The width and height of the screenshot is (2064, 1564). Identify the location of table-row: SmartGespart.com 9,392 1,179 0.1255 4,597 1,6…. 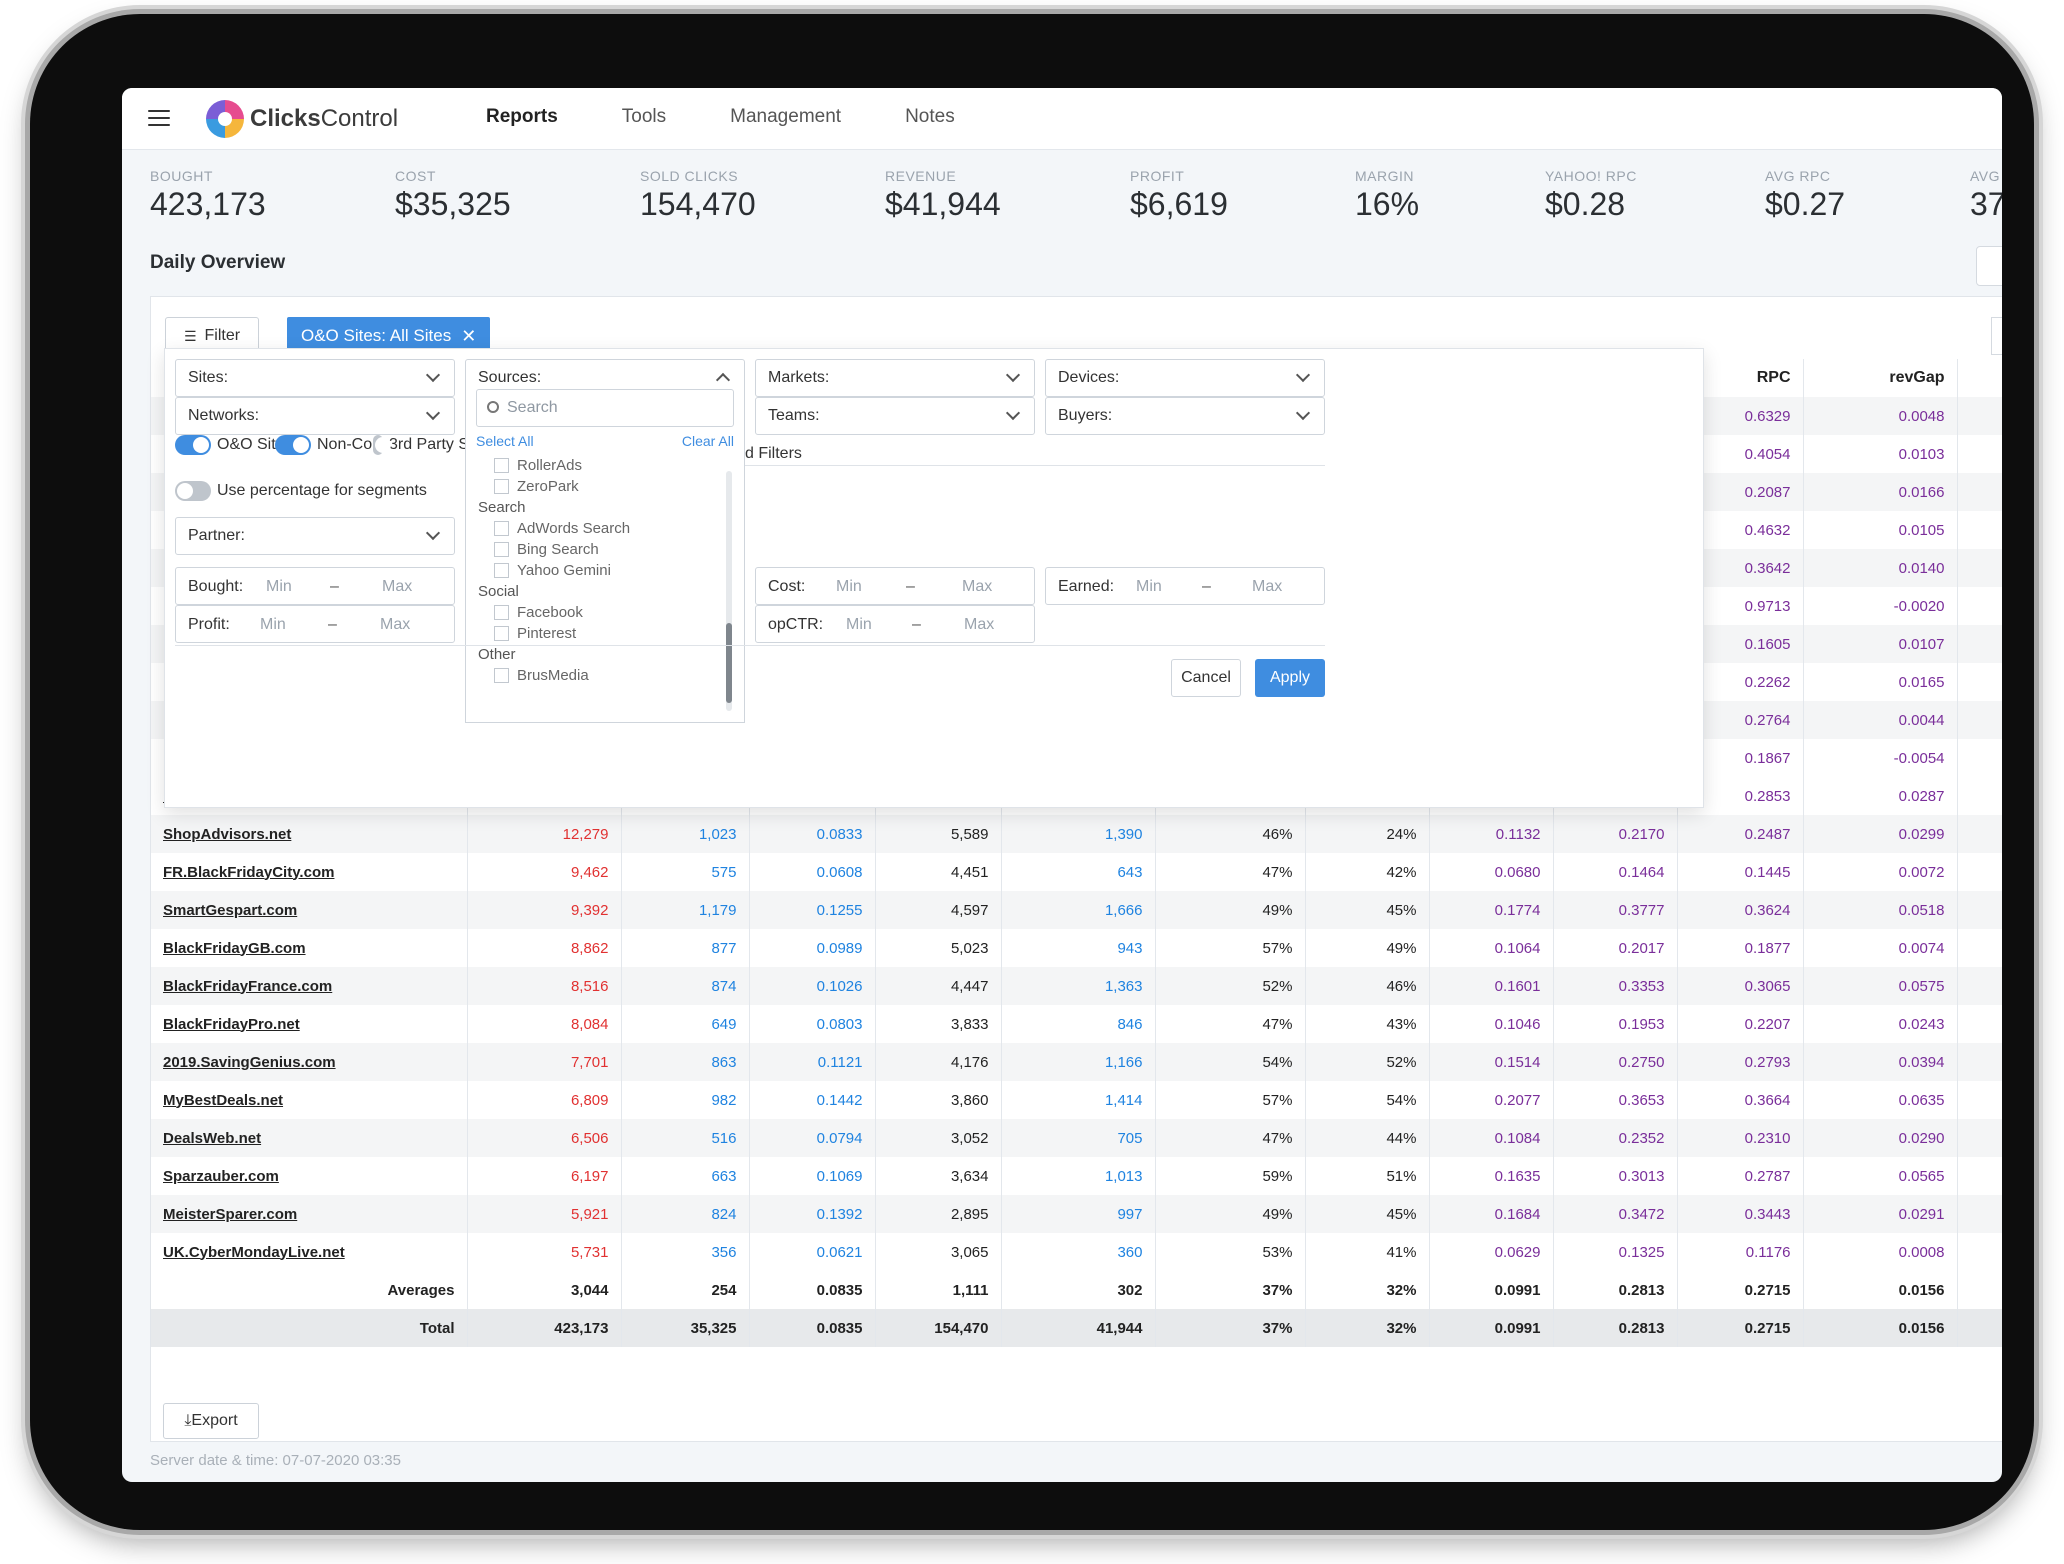
(1076, 910).